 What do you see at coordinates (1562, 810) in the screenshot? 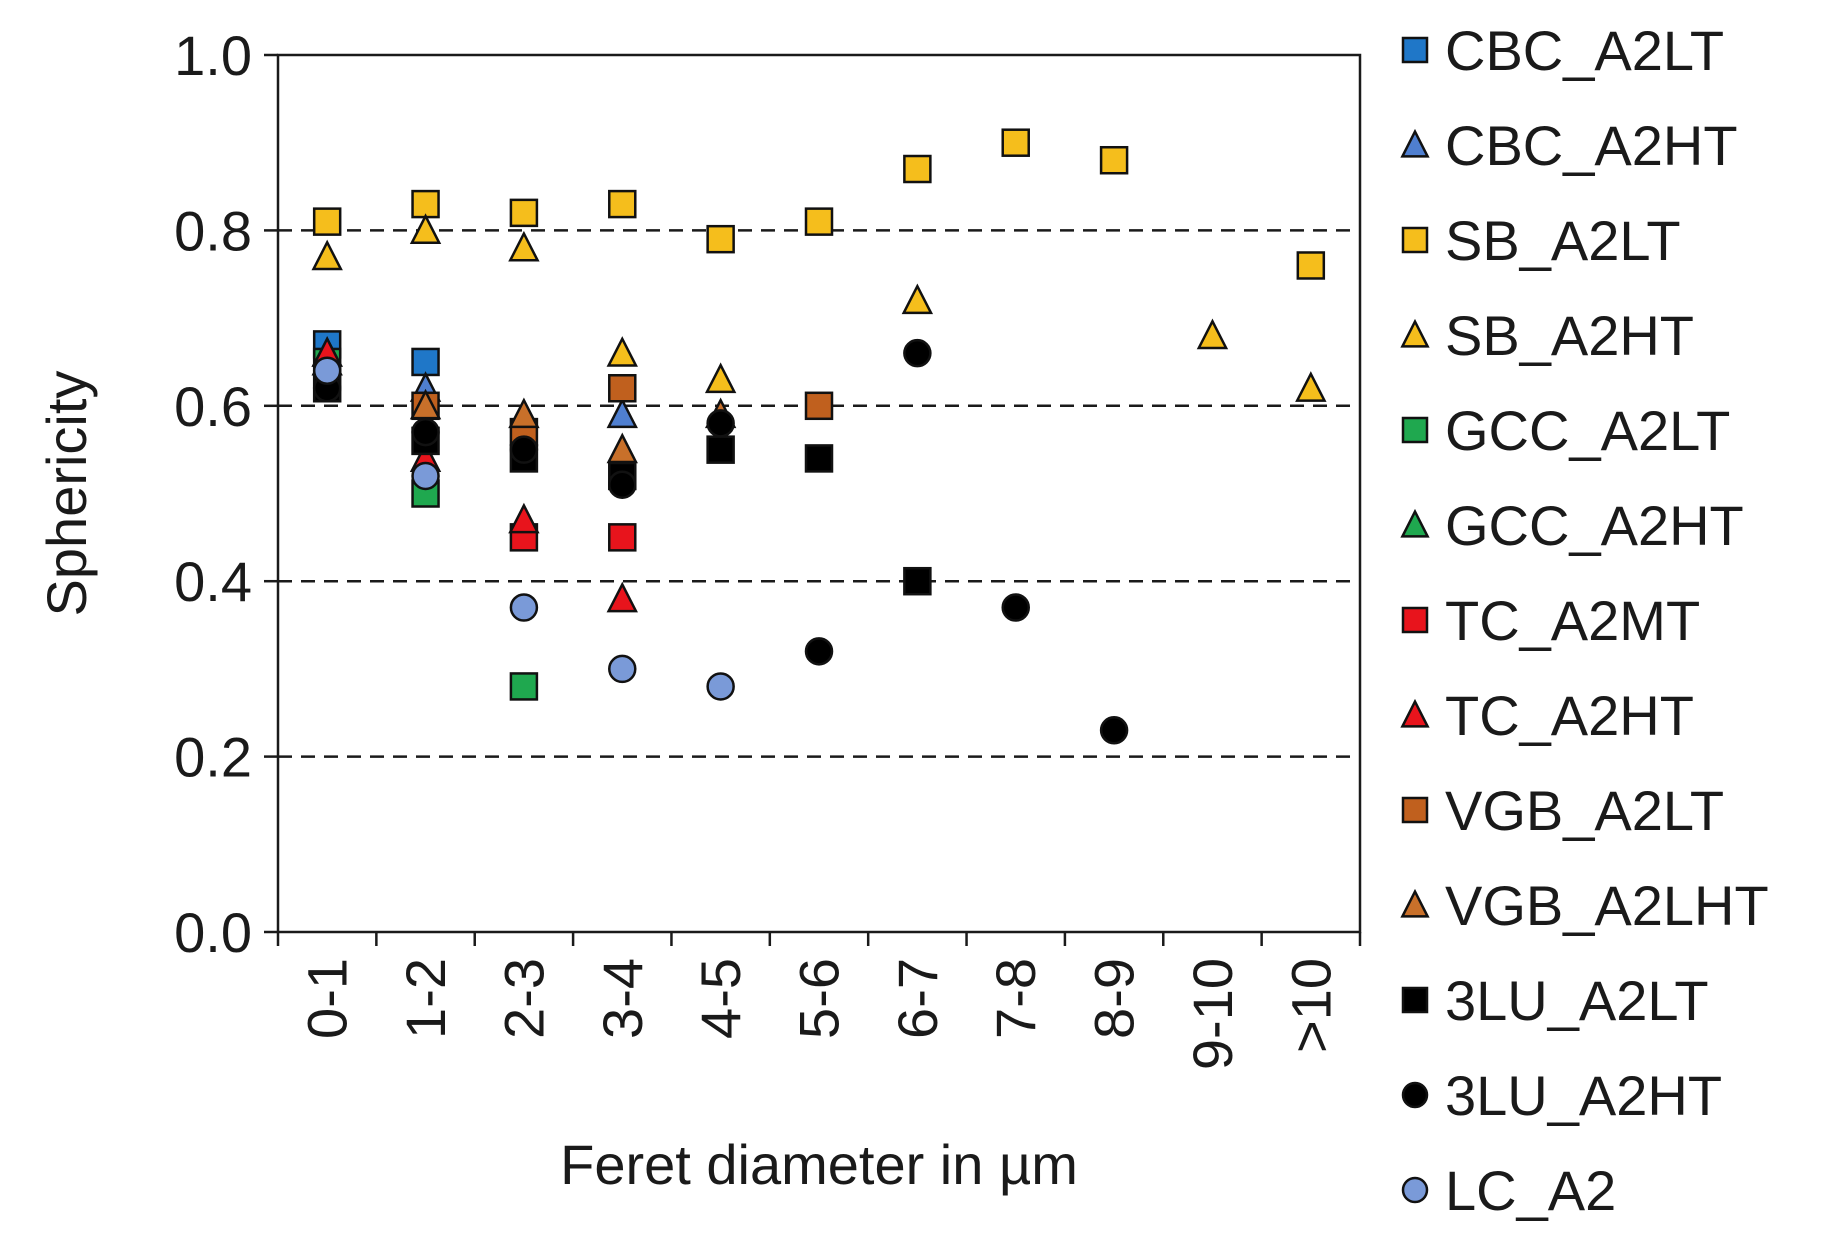
I see `legend-item-vgb-a2lt: VGB_A2LT` at bounding box center [1562, 810].